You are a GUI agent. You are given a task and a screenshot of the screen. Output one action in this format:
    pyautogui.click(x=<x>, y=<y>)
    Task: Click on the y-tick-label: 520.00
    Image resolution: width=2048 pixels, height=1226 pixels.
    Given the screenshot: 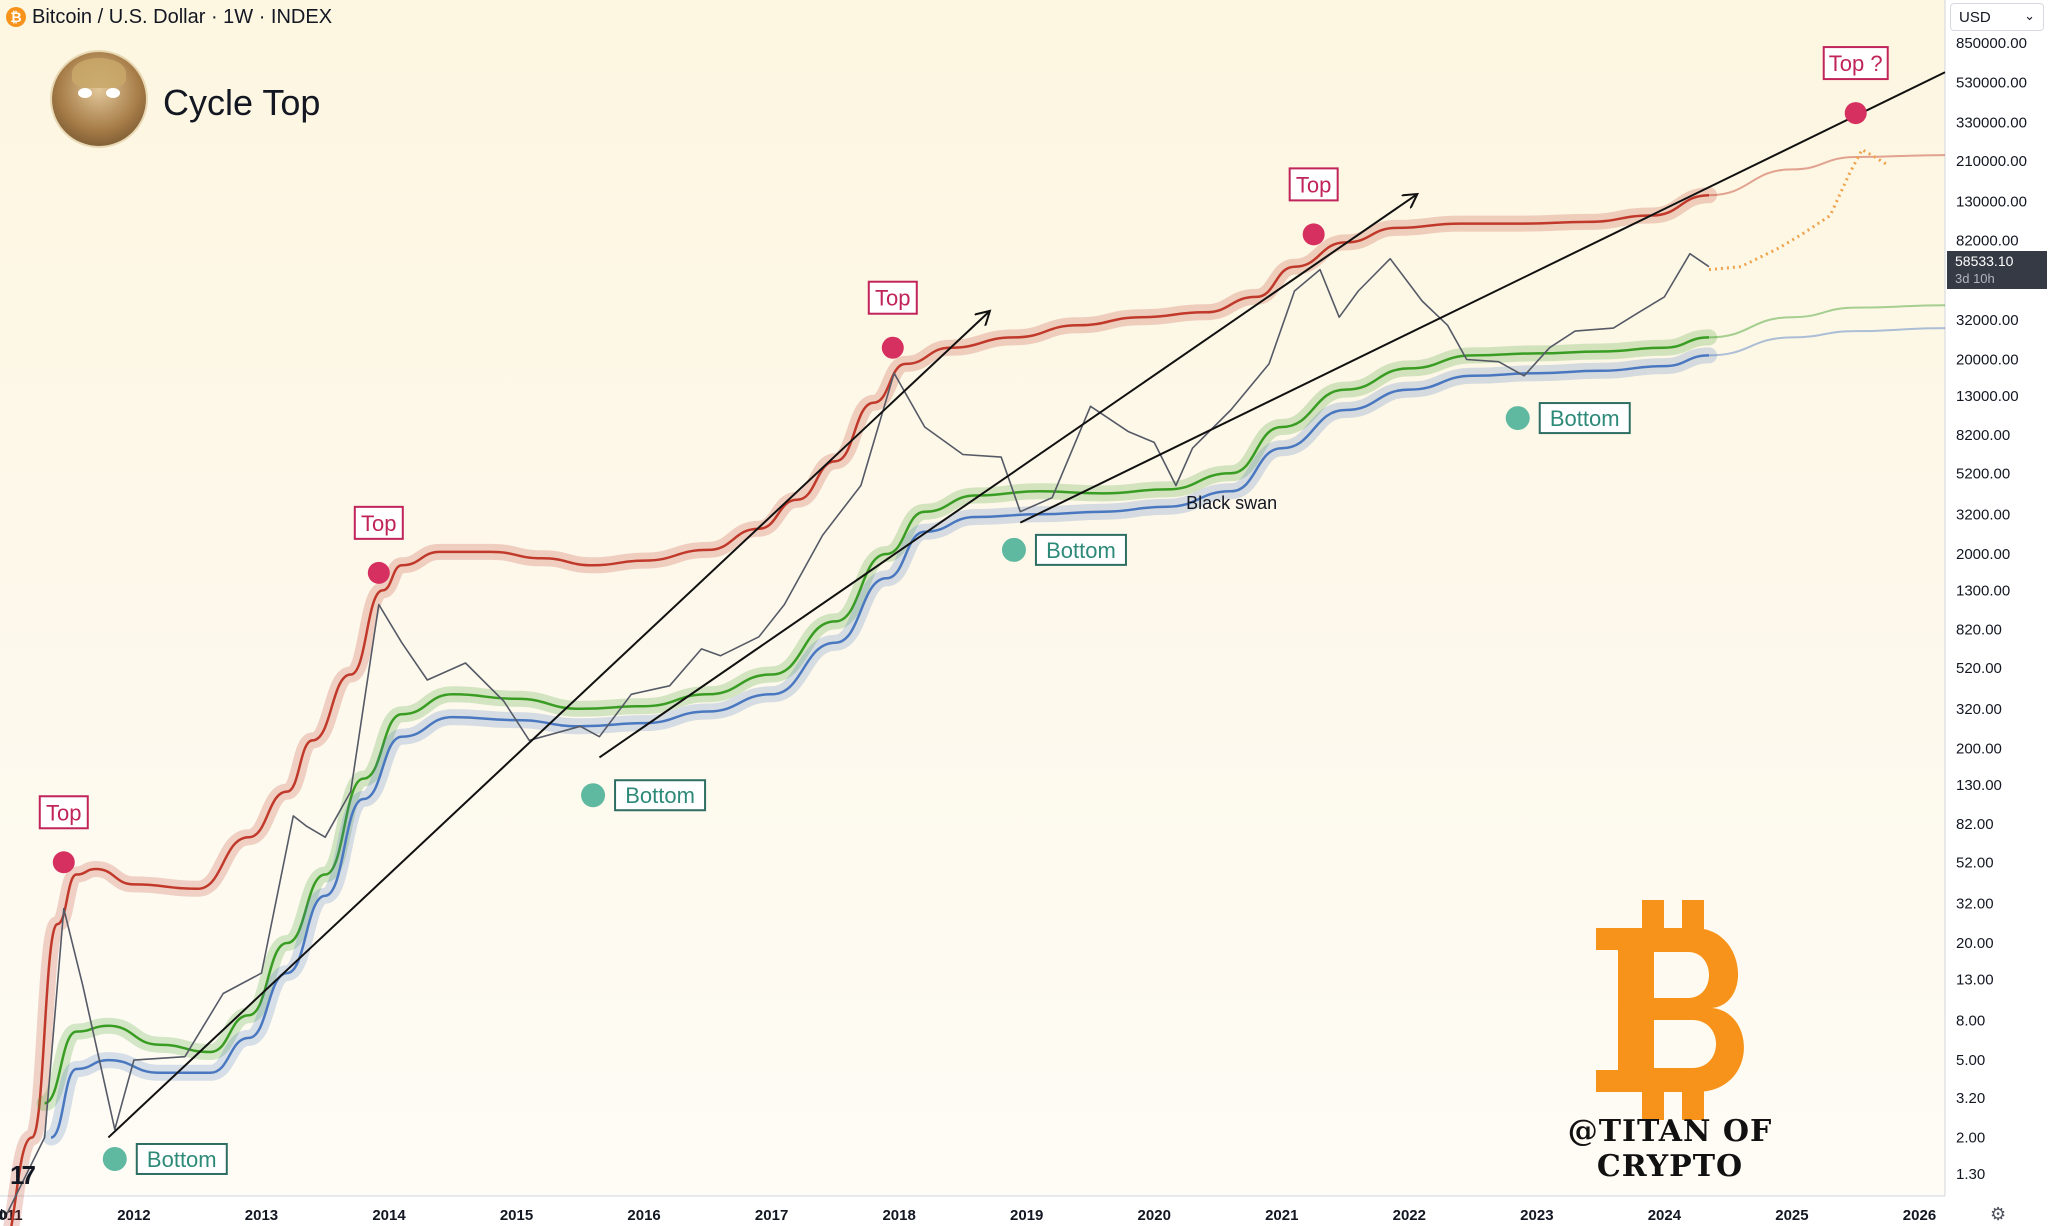 What is the action you would take?
    pyautogui.click(x=1979, y=668)
    